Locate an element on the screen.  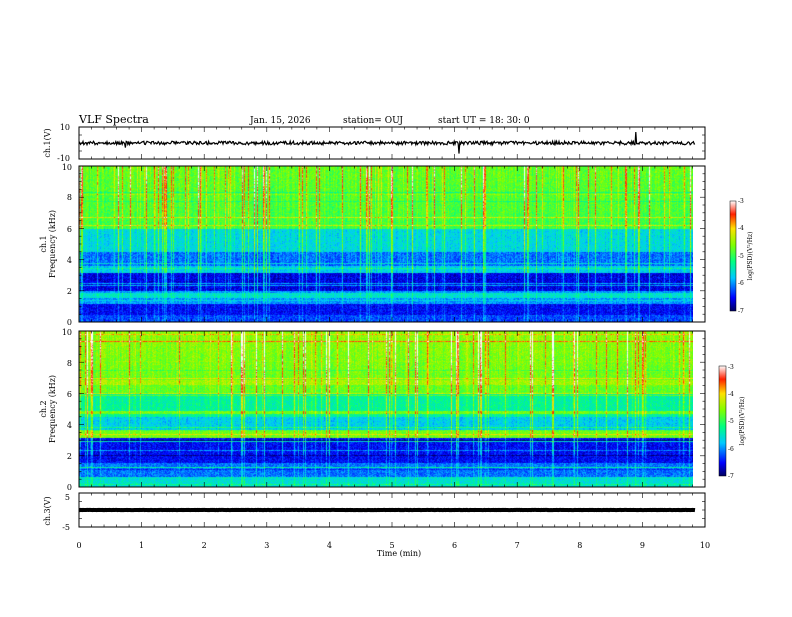
ch2-colorbar-tick-m3: -3 is located at coordinates (731, 367).